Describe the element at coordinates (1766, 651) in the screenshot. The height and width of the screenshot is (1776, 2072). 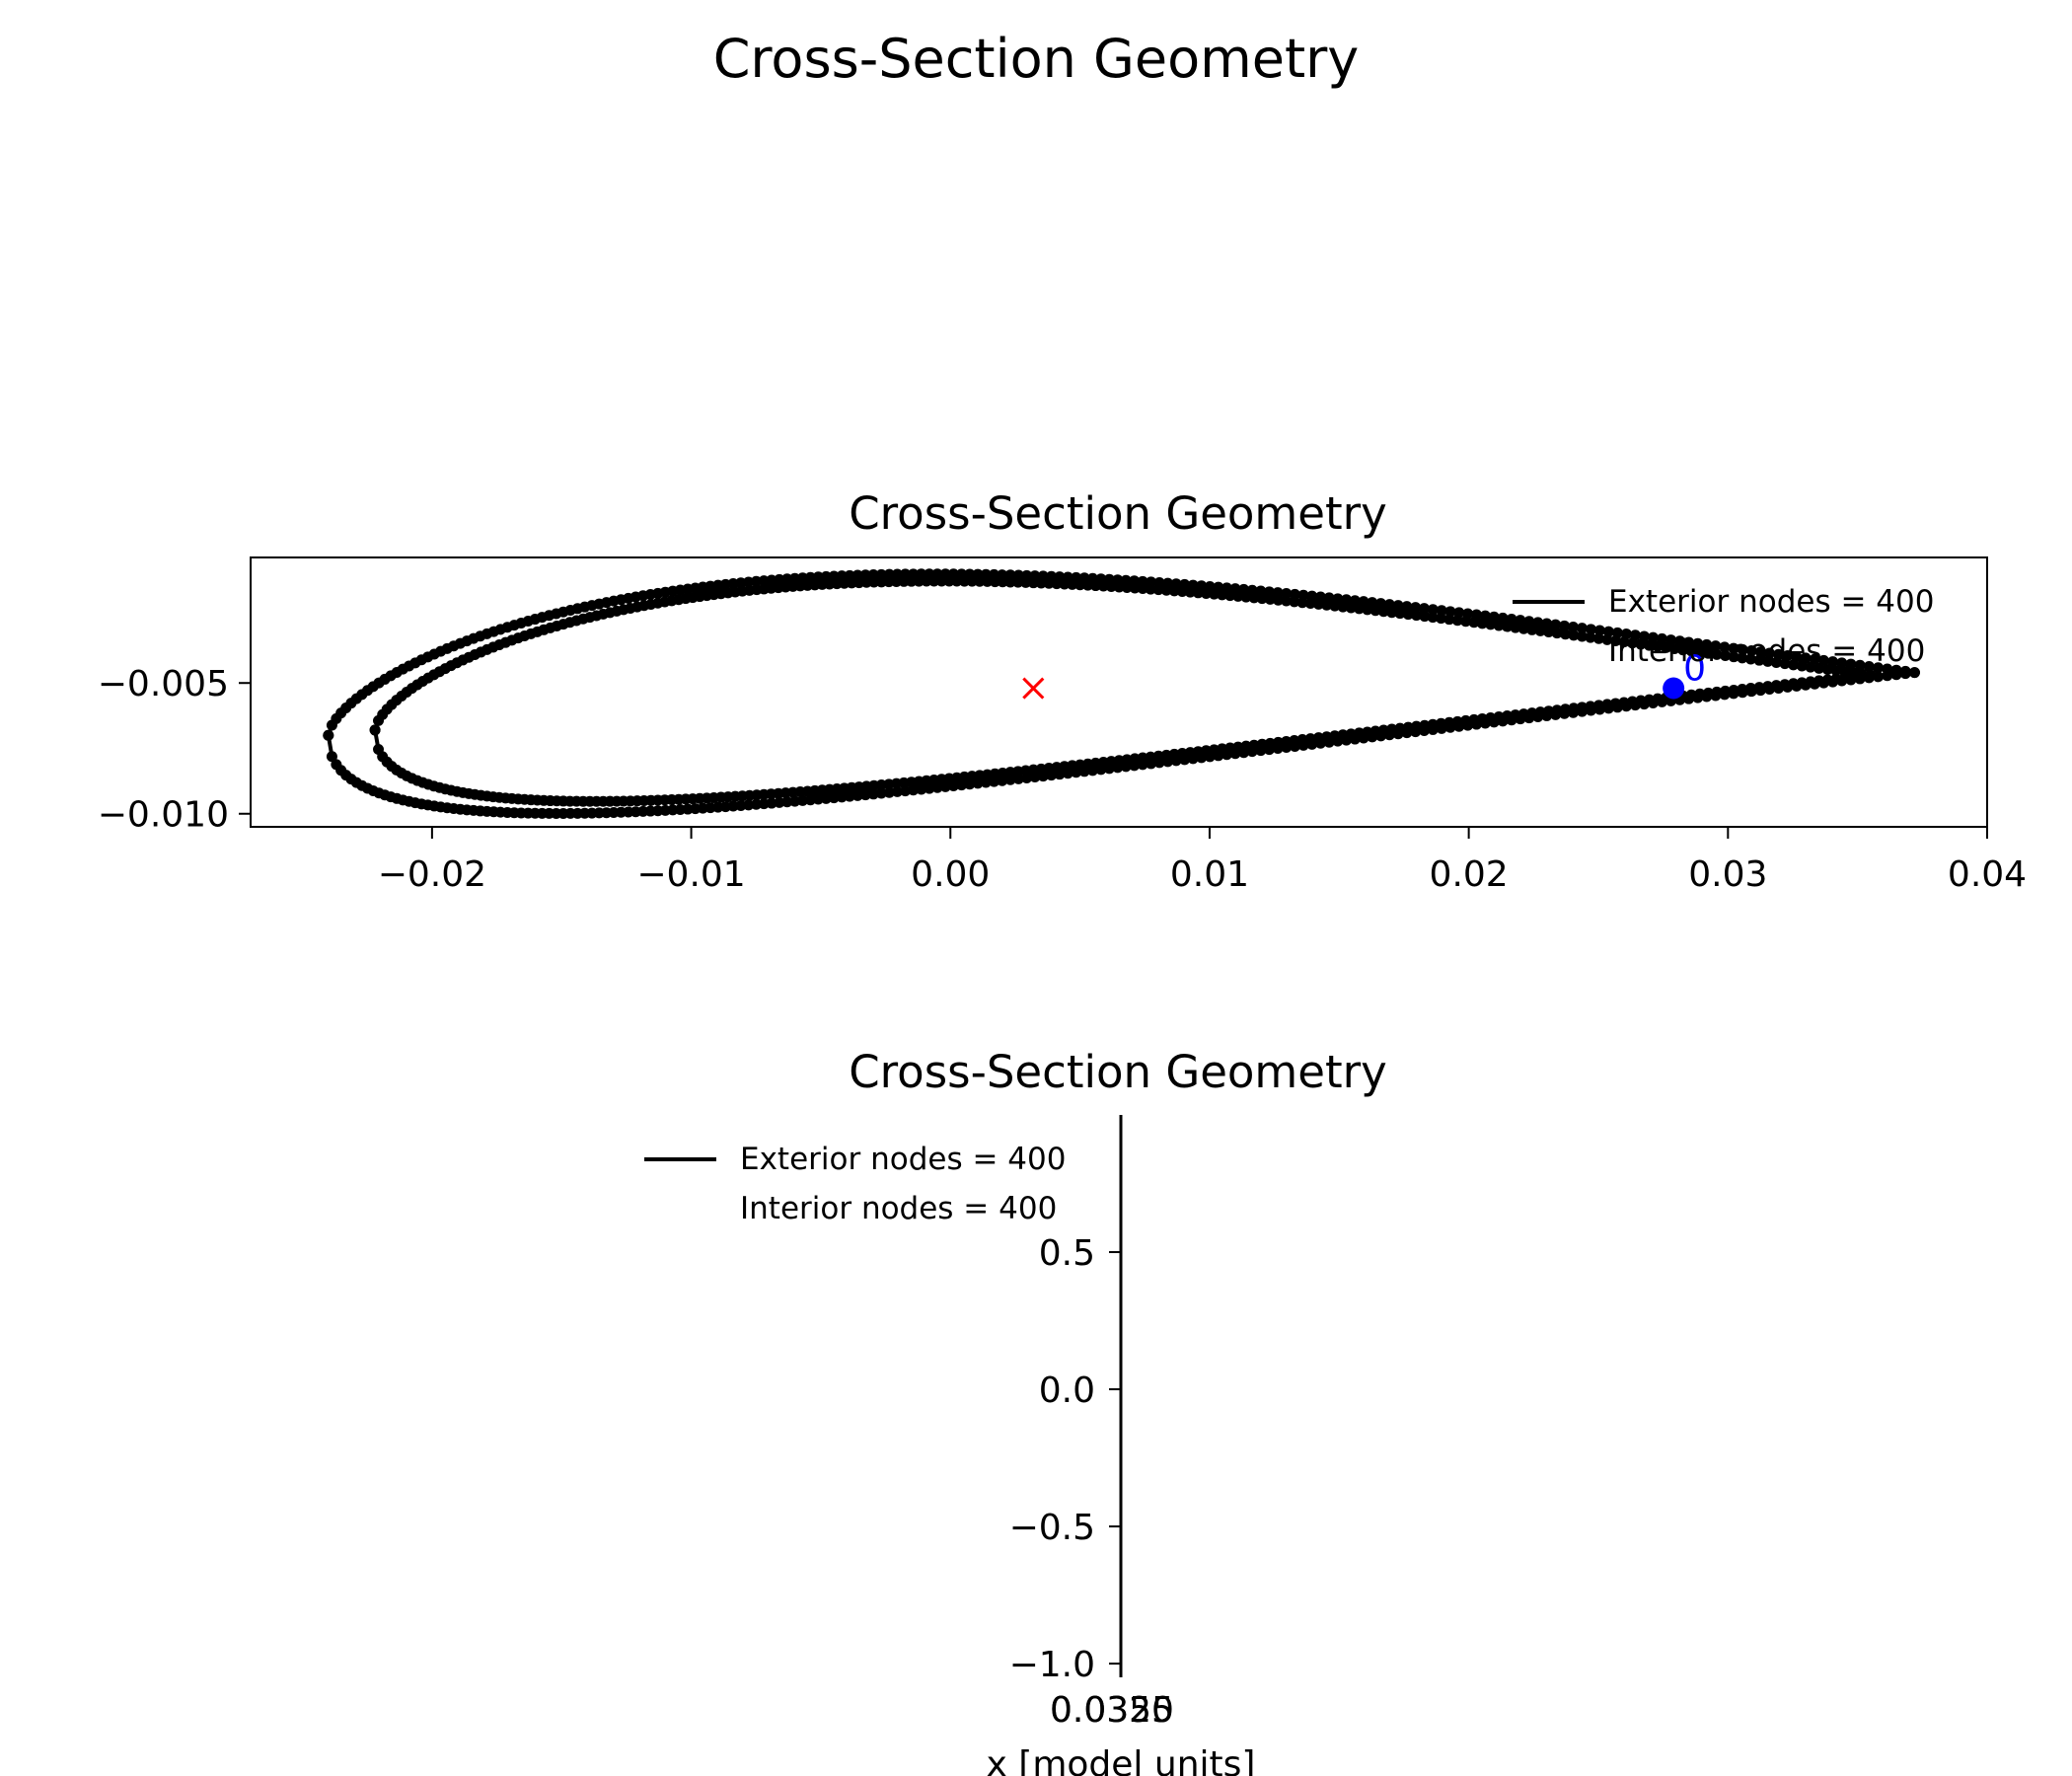
I see `top-legend-interior-label: Interior nodes = 400` at that location.